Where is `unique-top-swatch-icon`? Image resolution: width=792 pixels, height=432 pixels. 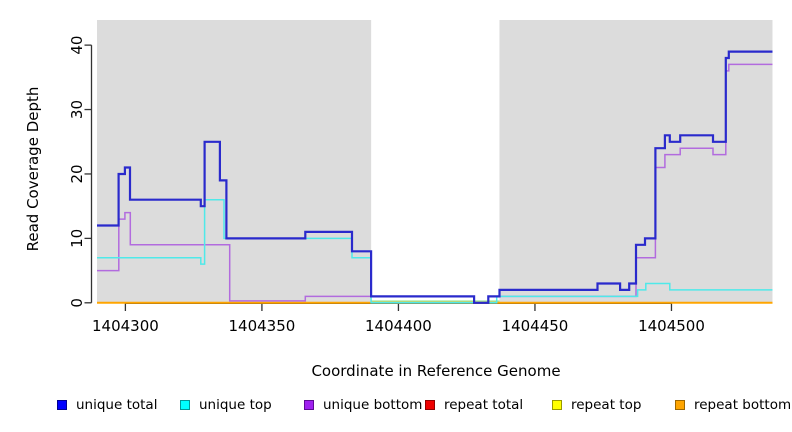 unique-top-swatch-icon is located at coordinates (185, 405).